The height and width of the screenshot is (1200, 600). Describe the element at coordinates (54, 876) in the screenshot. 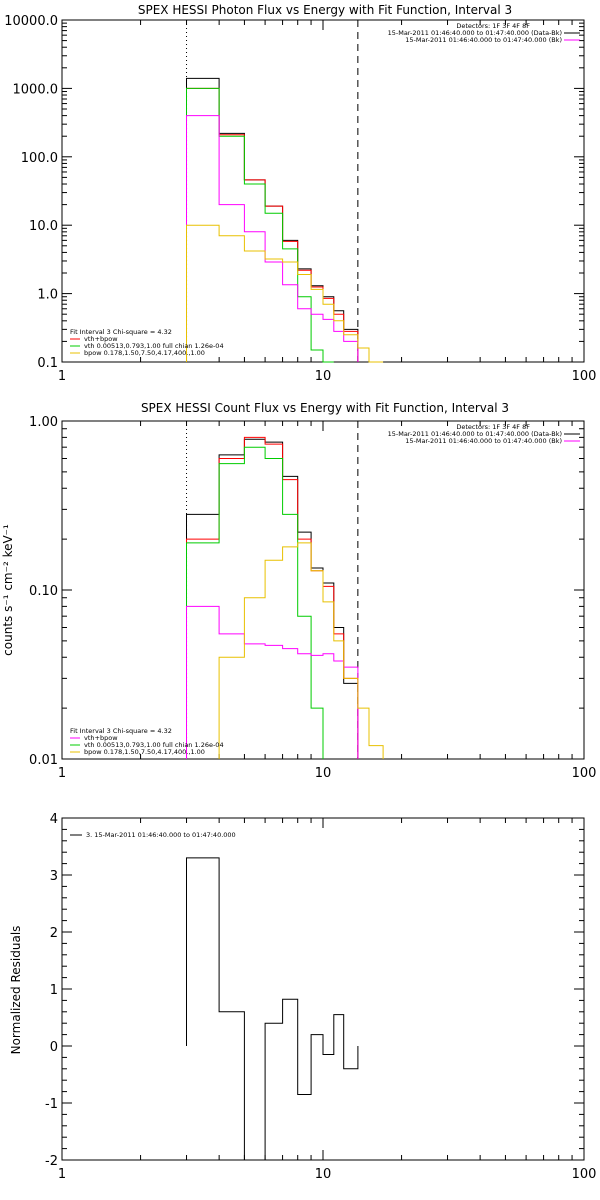

I see `y-tick-label: 3` at that location.